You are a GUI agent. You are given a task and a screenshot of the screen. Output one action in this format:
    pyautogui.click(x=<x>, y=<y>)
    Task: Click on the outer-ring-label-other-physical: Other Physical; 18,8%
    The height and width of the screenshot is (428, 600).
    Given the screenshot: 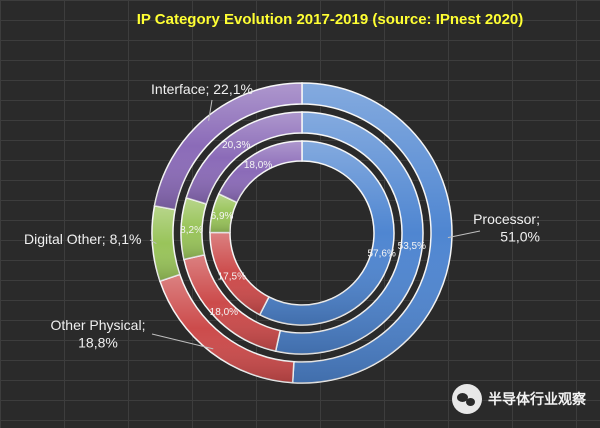 What is the action you would take?
    pyautogui.click(x=98, y=334)
    